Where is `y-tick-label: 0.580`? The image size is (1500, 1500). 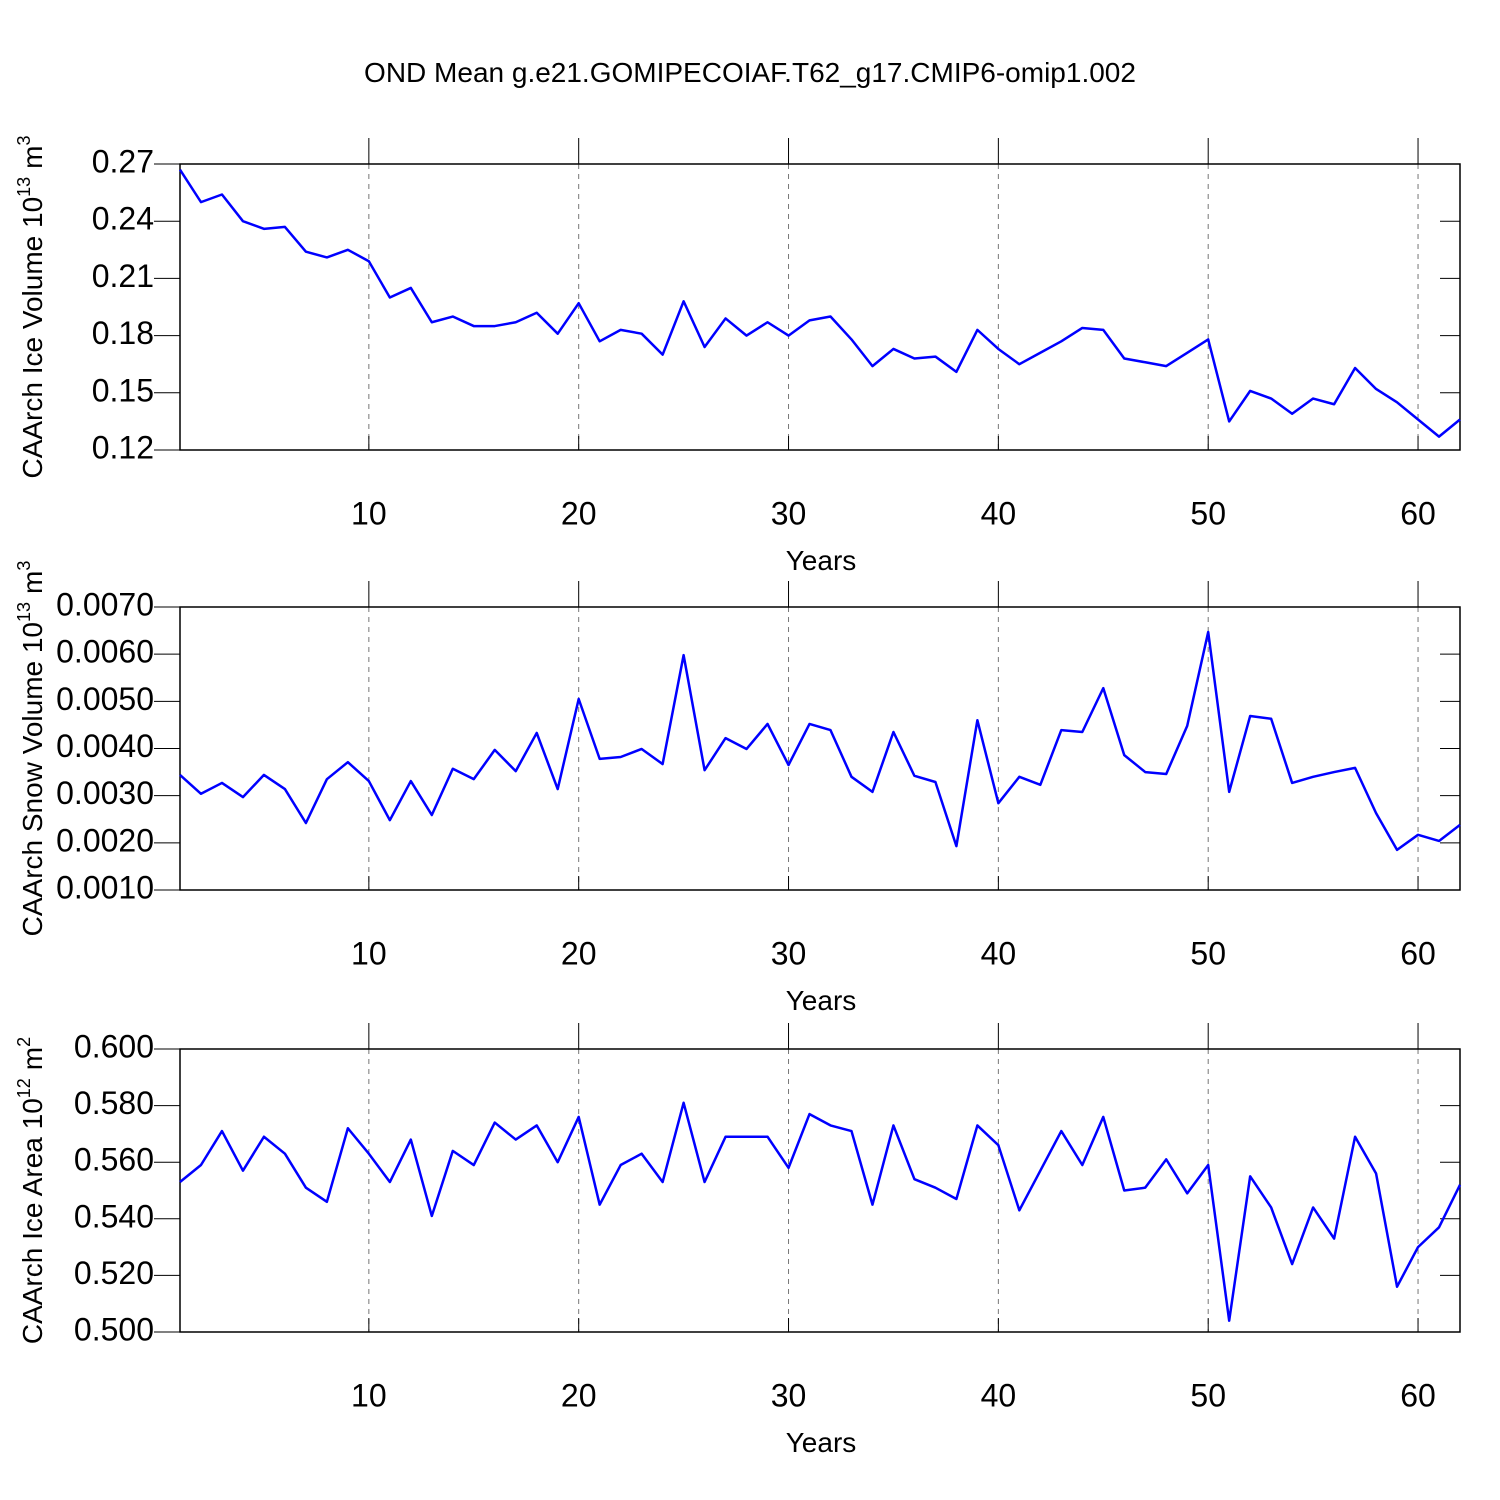
y-tick-label: 0.580 is located at coordinates (114, 1103).